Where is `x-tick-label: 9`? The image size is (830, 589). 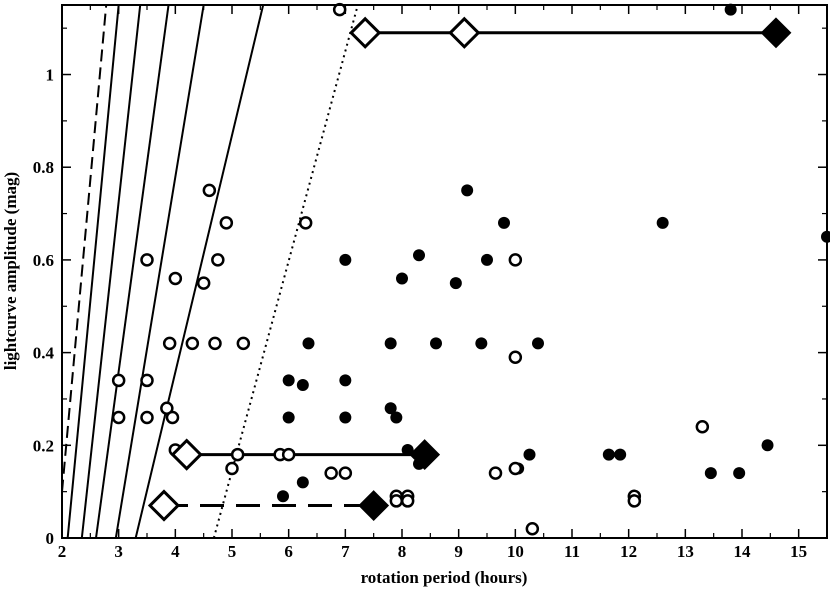
x-tick-label: 9 is located at coordinates (458, 551).